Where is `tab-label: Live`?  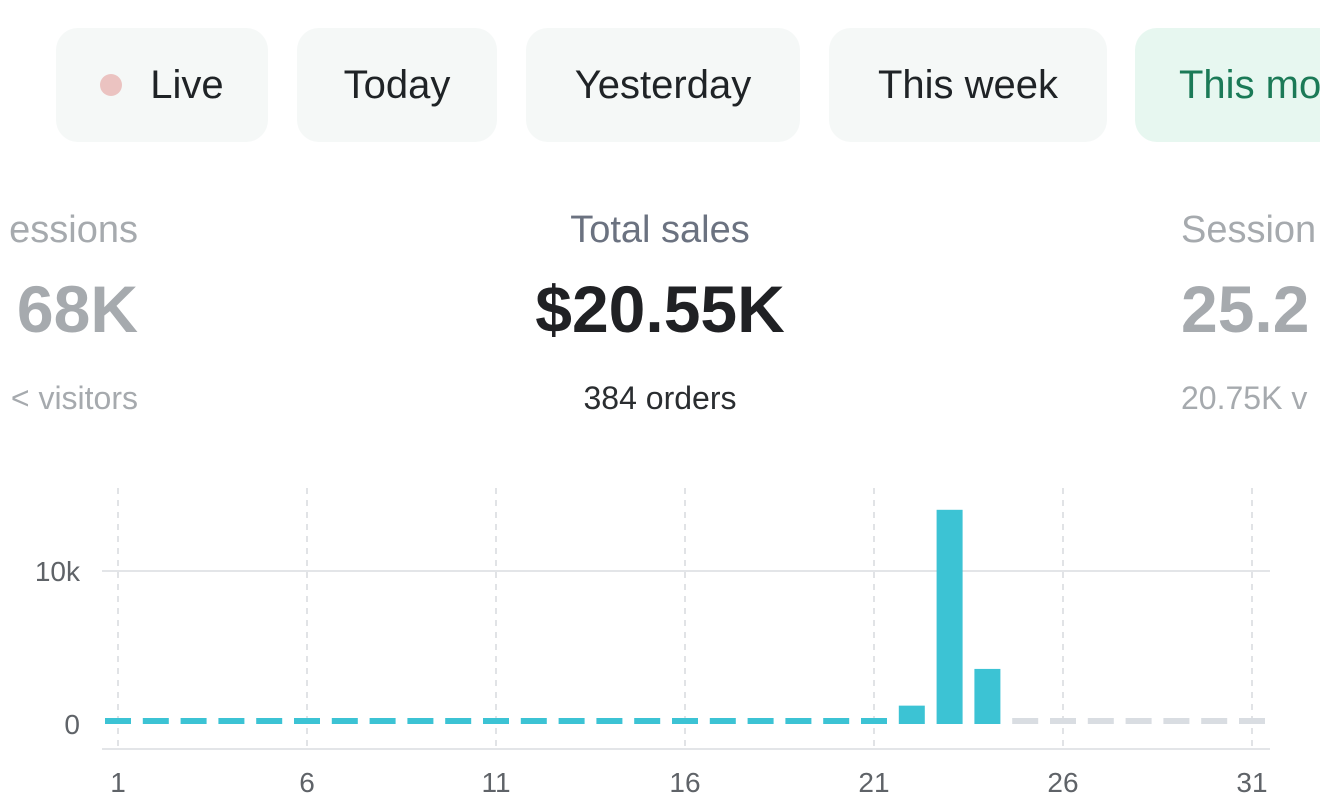 tab-label: Live is located at coordinates (187, 84).